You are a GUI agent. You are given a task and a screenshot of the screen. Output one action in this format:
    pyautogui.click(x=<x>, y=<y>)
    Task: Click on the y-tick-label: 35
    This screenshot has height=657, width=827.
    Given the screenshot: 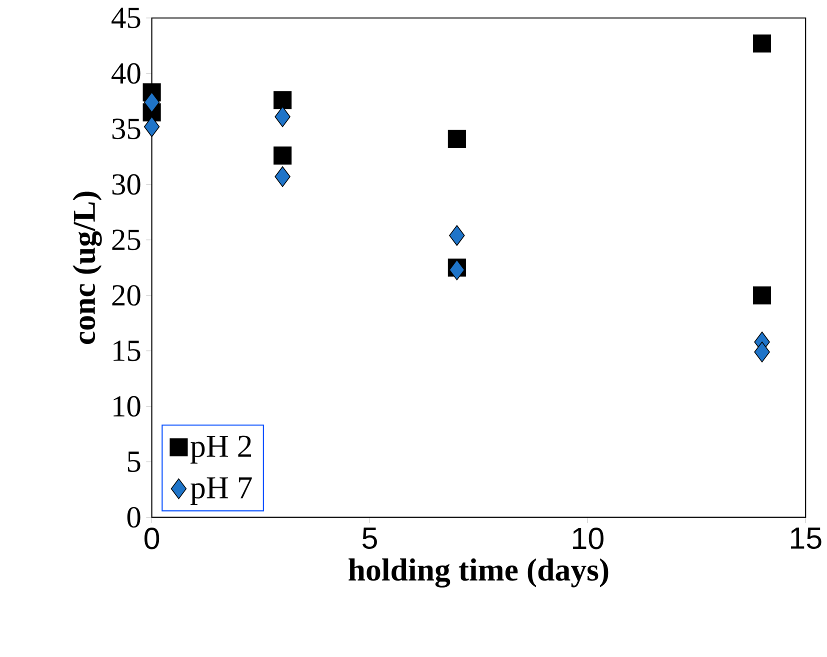 What is the action you would take?
    pyautogui.click(x=126, y=129)
    